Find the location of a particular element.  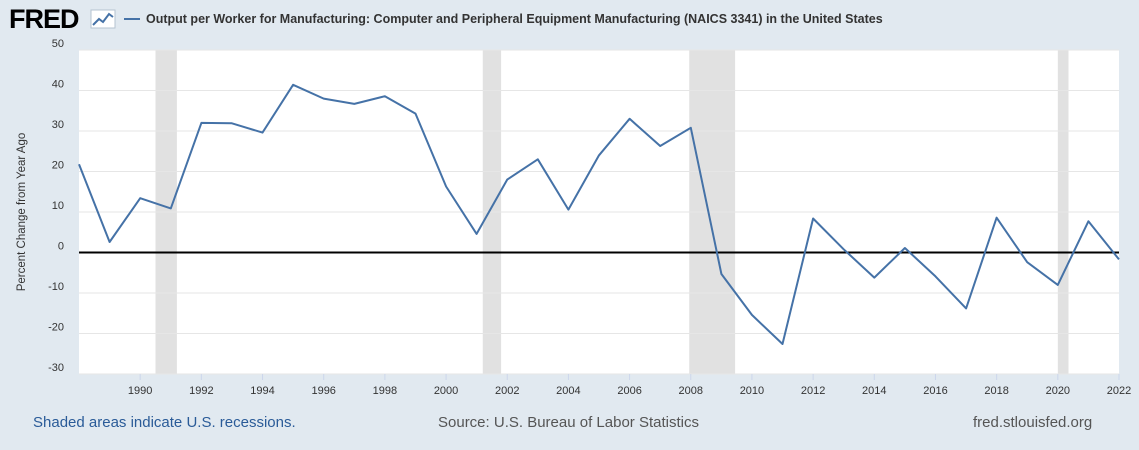

x-tick-label: 2014 is located at coordinates (874, 391).